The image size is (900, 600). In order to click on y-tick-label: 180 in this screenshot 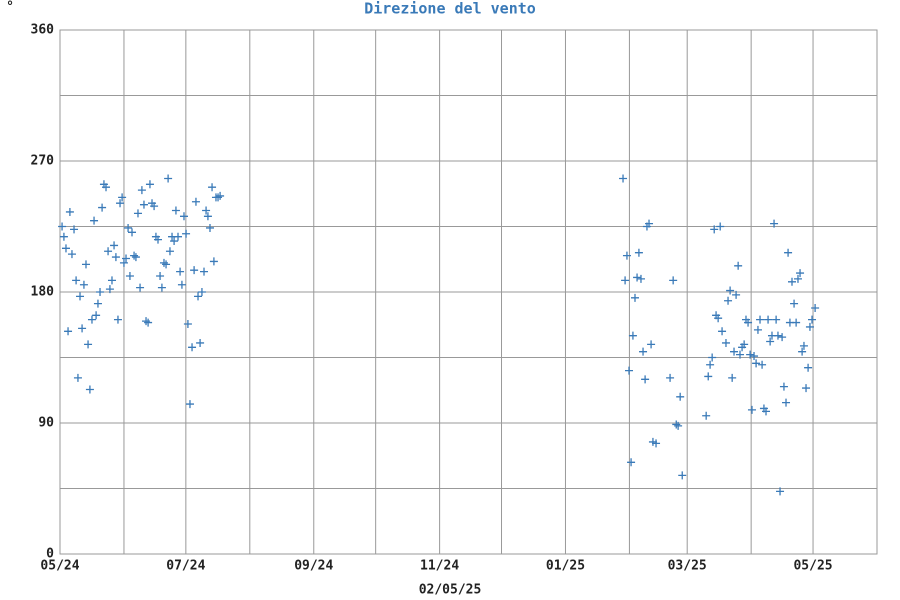, I will do `click(43, 292)`.